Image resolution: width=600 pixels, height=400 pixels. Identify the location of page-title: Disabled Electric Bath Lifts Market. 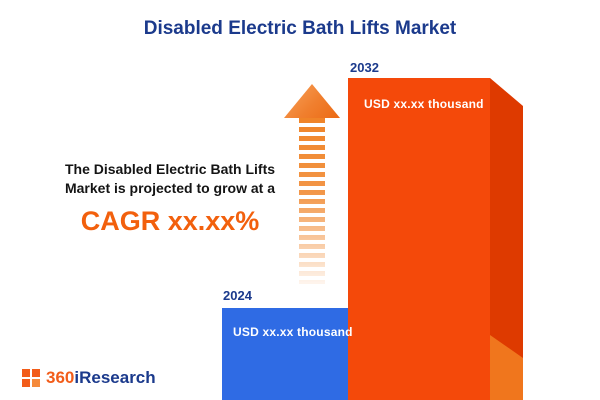
(300, 28).